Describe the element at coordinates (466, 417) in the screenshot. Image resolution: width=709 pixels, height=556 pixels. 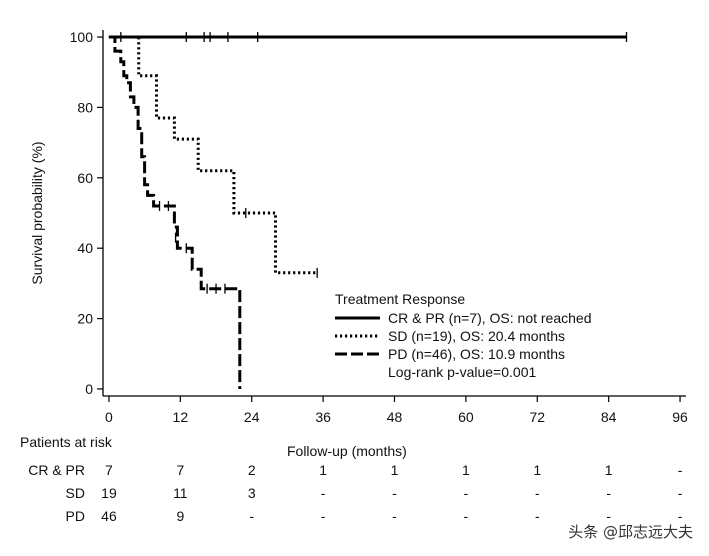
I see `x-tick-label: 60` at that location.